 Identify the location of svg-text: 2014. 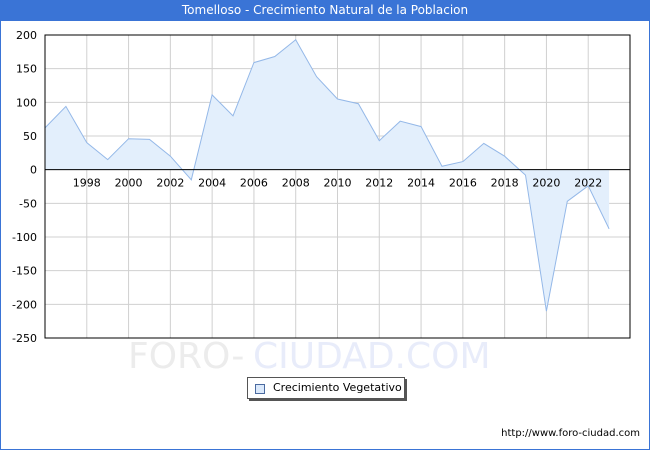
(421, 183).